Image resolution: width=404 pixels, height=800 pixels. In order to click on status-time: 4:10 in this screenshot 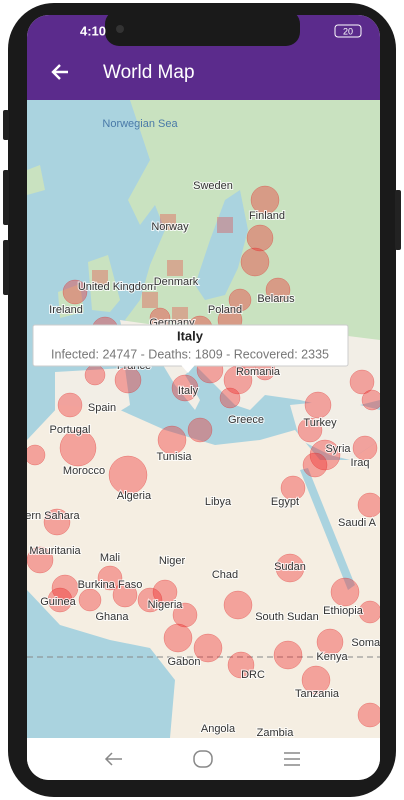, I will do `click(93, 30)`.